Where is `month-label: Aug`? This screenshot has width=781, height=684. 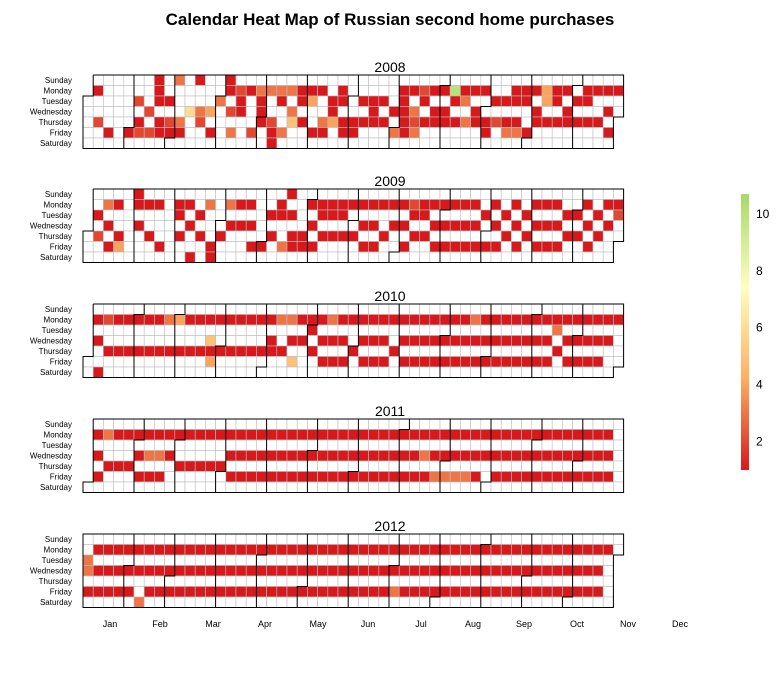
month-label: Aug is located at coordinates (473, 624).